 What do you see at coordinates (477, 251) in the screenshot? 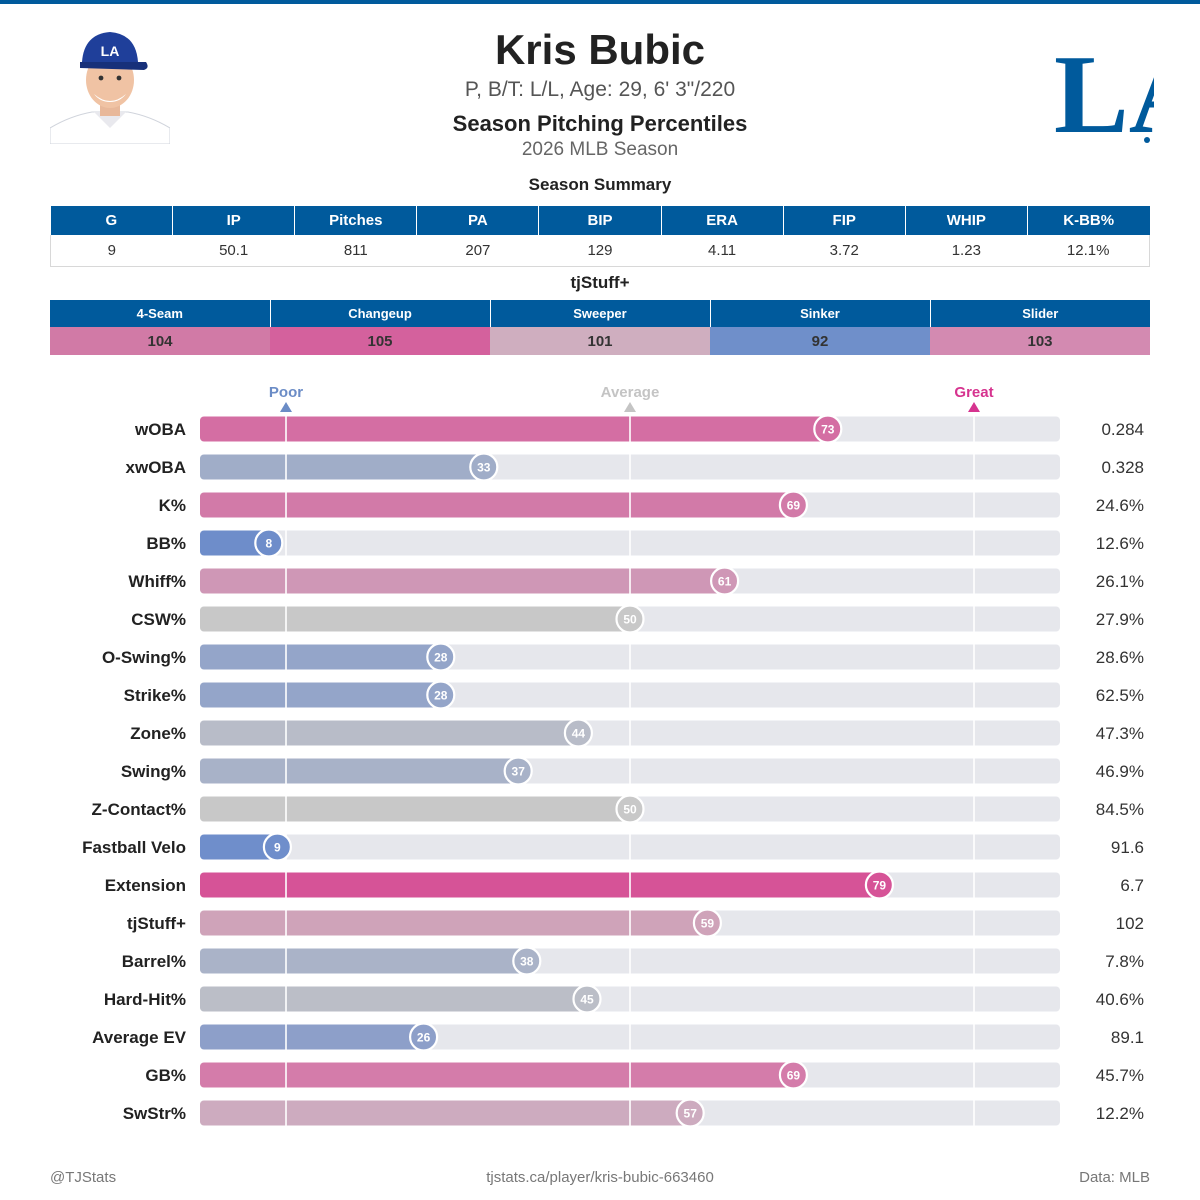
I see `summary-value: 207` at bounding box center [477, 251].